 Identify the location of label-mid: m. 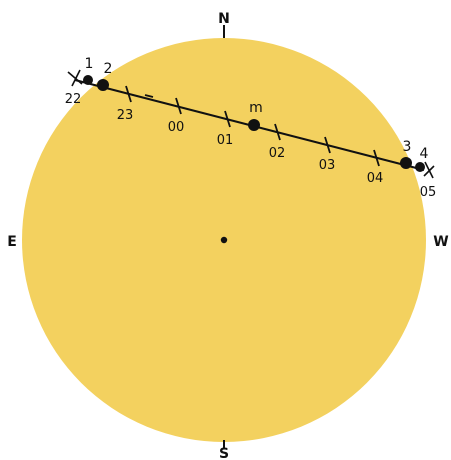
(256, 108).